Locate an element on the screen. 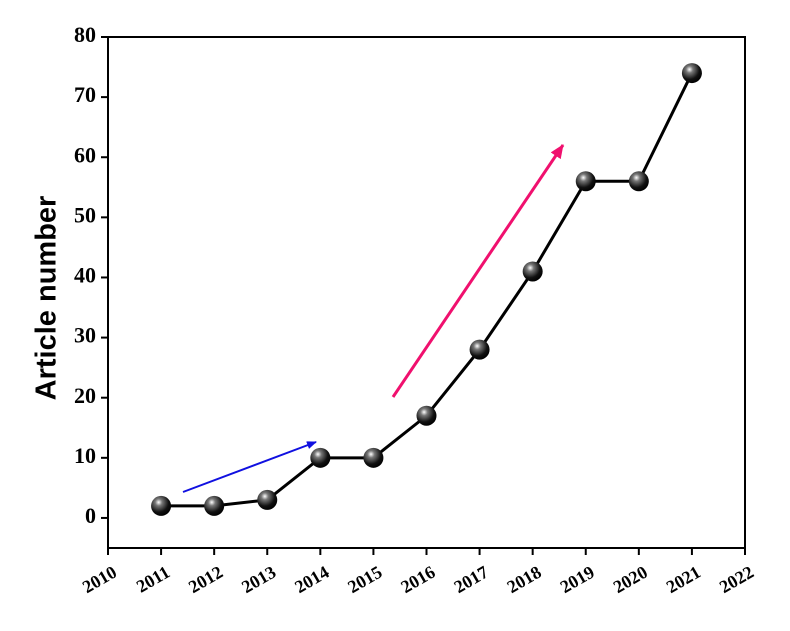  x-tick-label: 2016 is located at coordinates (417, 579).